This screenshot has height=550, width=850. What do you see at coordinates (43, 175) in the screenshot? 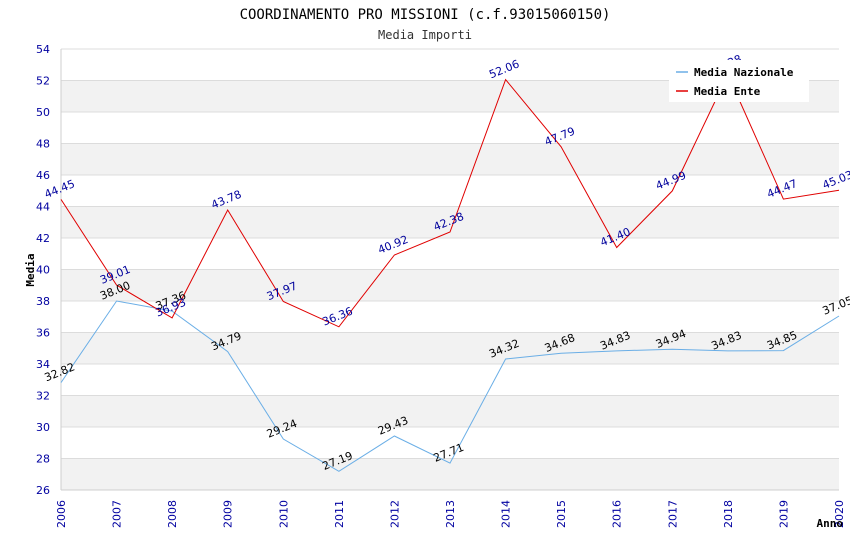
I see `y-tick-label: 46` at bounding box center [43, 175].